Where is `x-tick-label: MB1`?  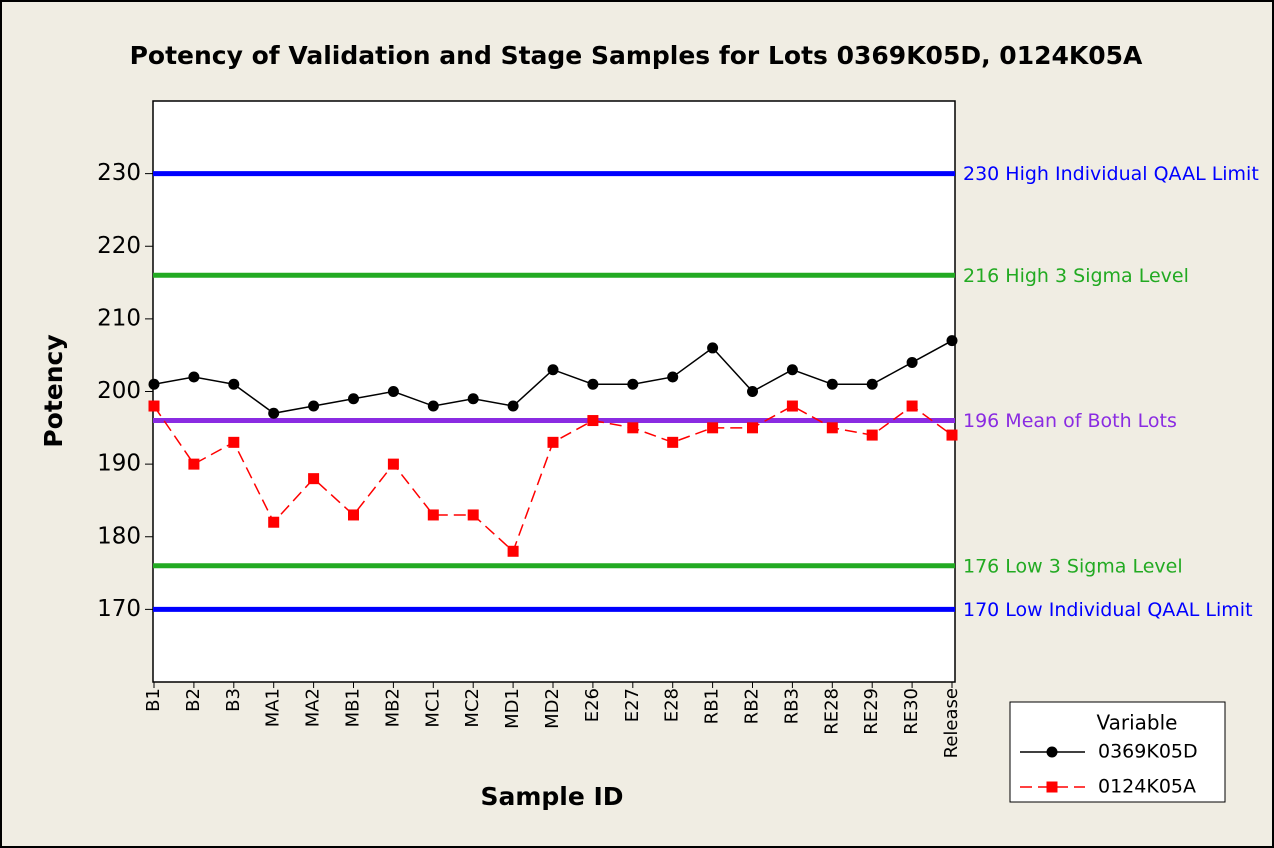
x-tick-label: MB1 is located at coordinates (353, 707).